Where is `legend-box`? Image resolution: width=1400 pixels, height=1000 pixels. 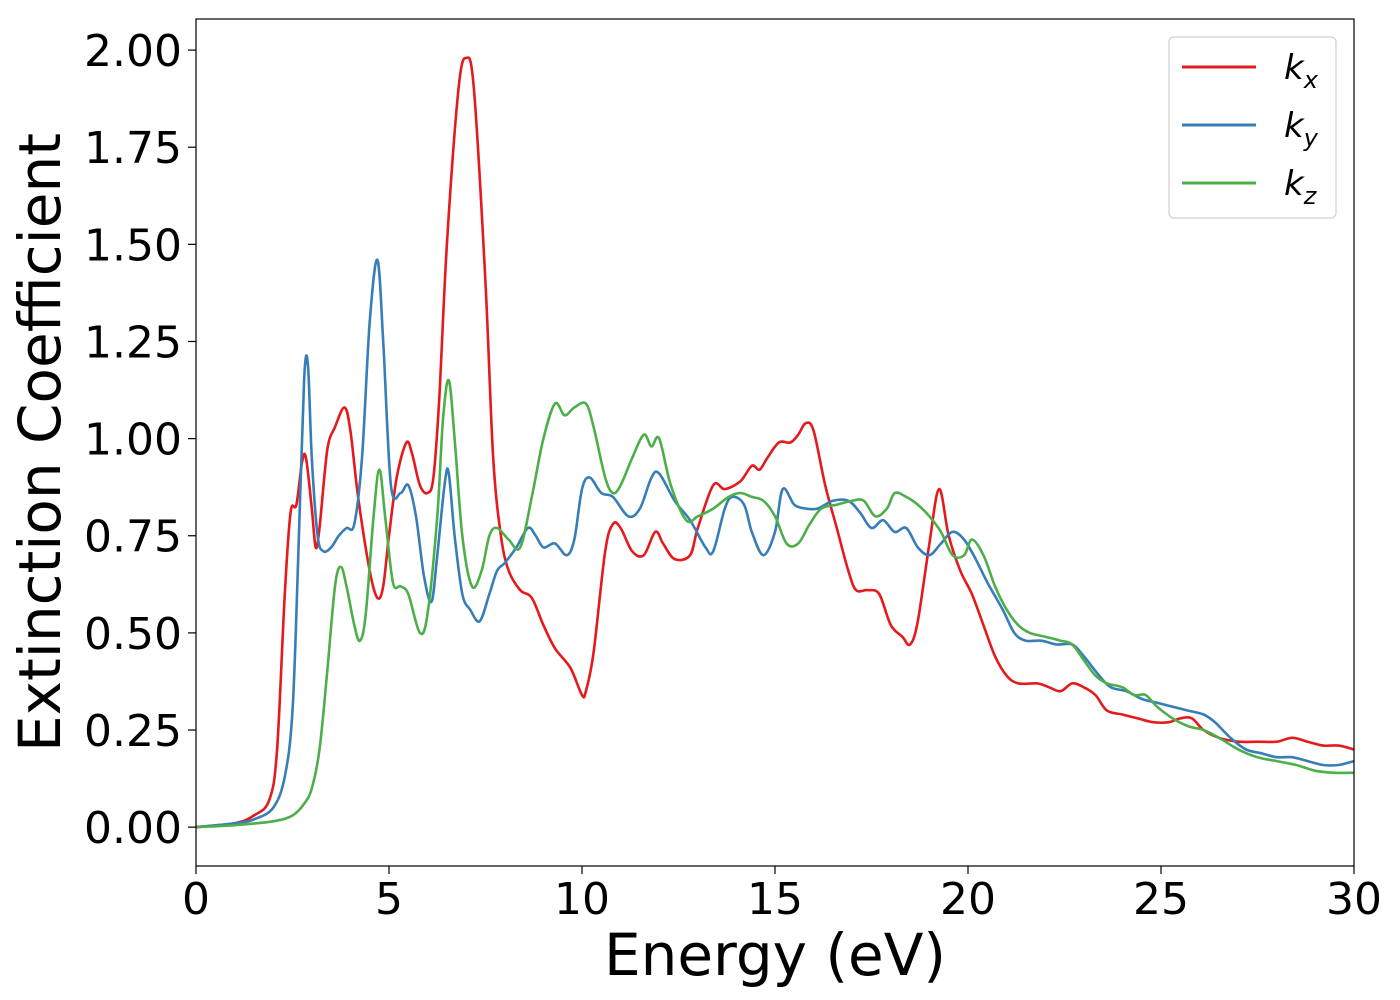 legend-box is located at coordinates (1252, 127).